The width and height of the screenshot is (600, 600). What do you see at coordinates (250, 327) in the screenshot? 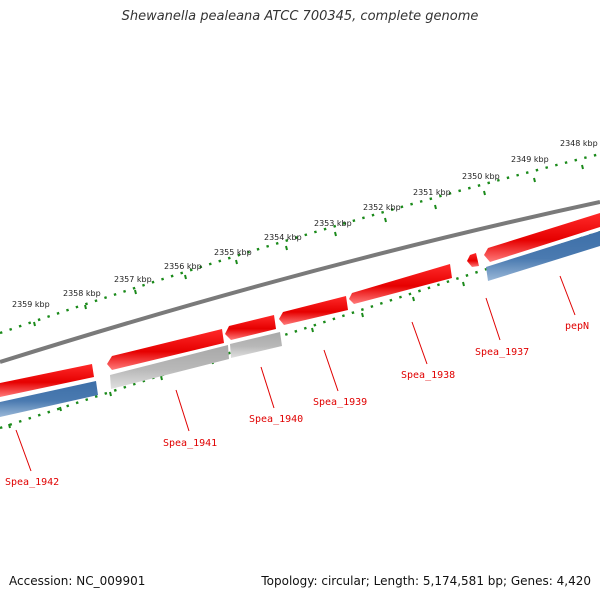
I see `gene-arrow-spea-1940` at bounding box center [250, 327].